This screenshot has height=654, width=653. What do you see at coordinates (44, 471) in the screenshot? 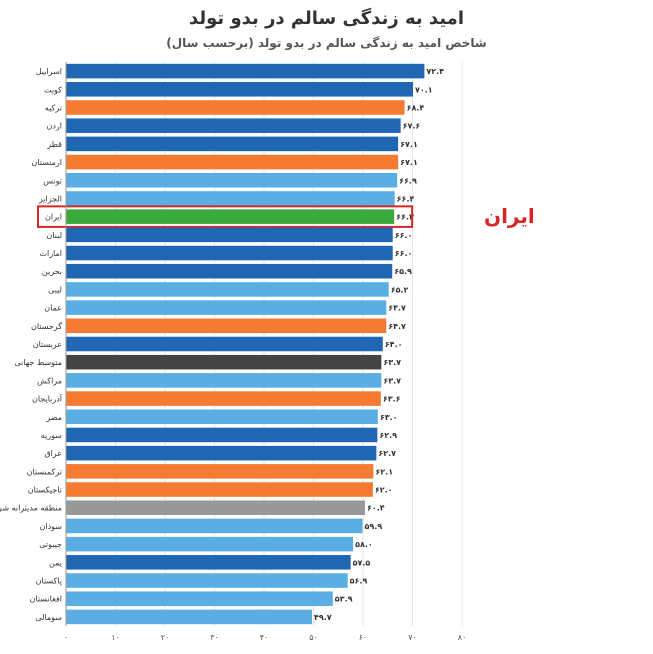
I see `category-label-22: ترکمنستان` at bounding box center [44, 471].